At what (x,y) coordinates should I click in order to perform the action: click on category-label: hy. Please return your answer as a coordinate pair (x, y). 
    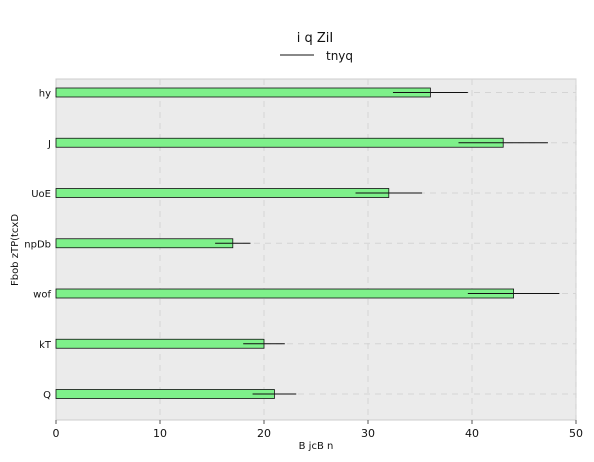
    Looking at the image, I should click on (45, 94).